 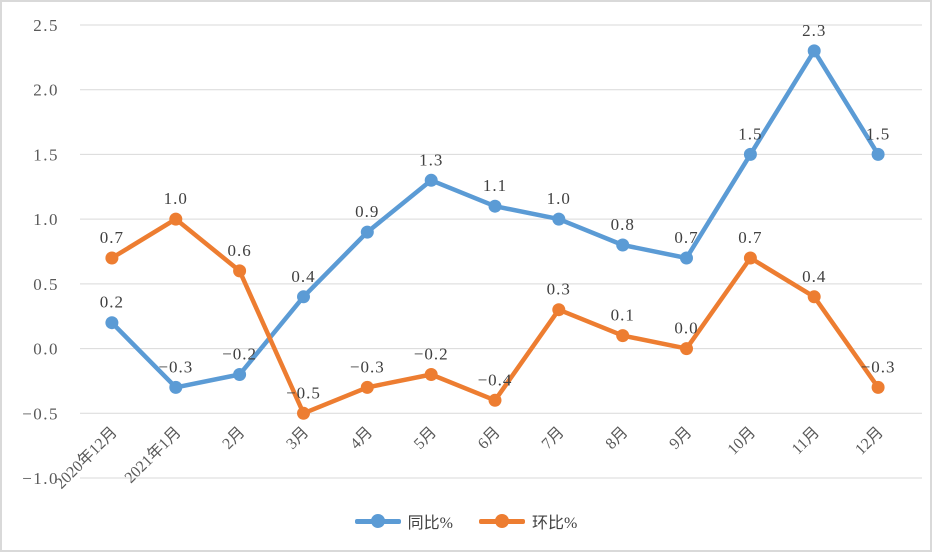 I want to click on data-label: 0.1, so click(x=623, y=315).